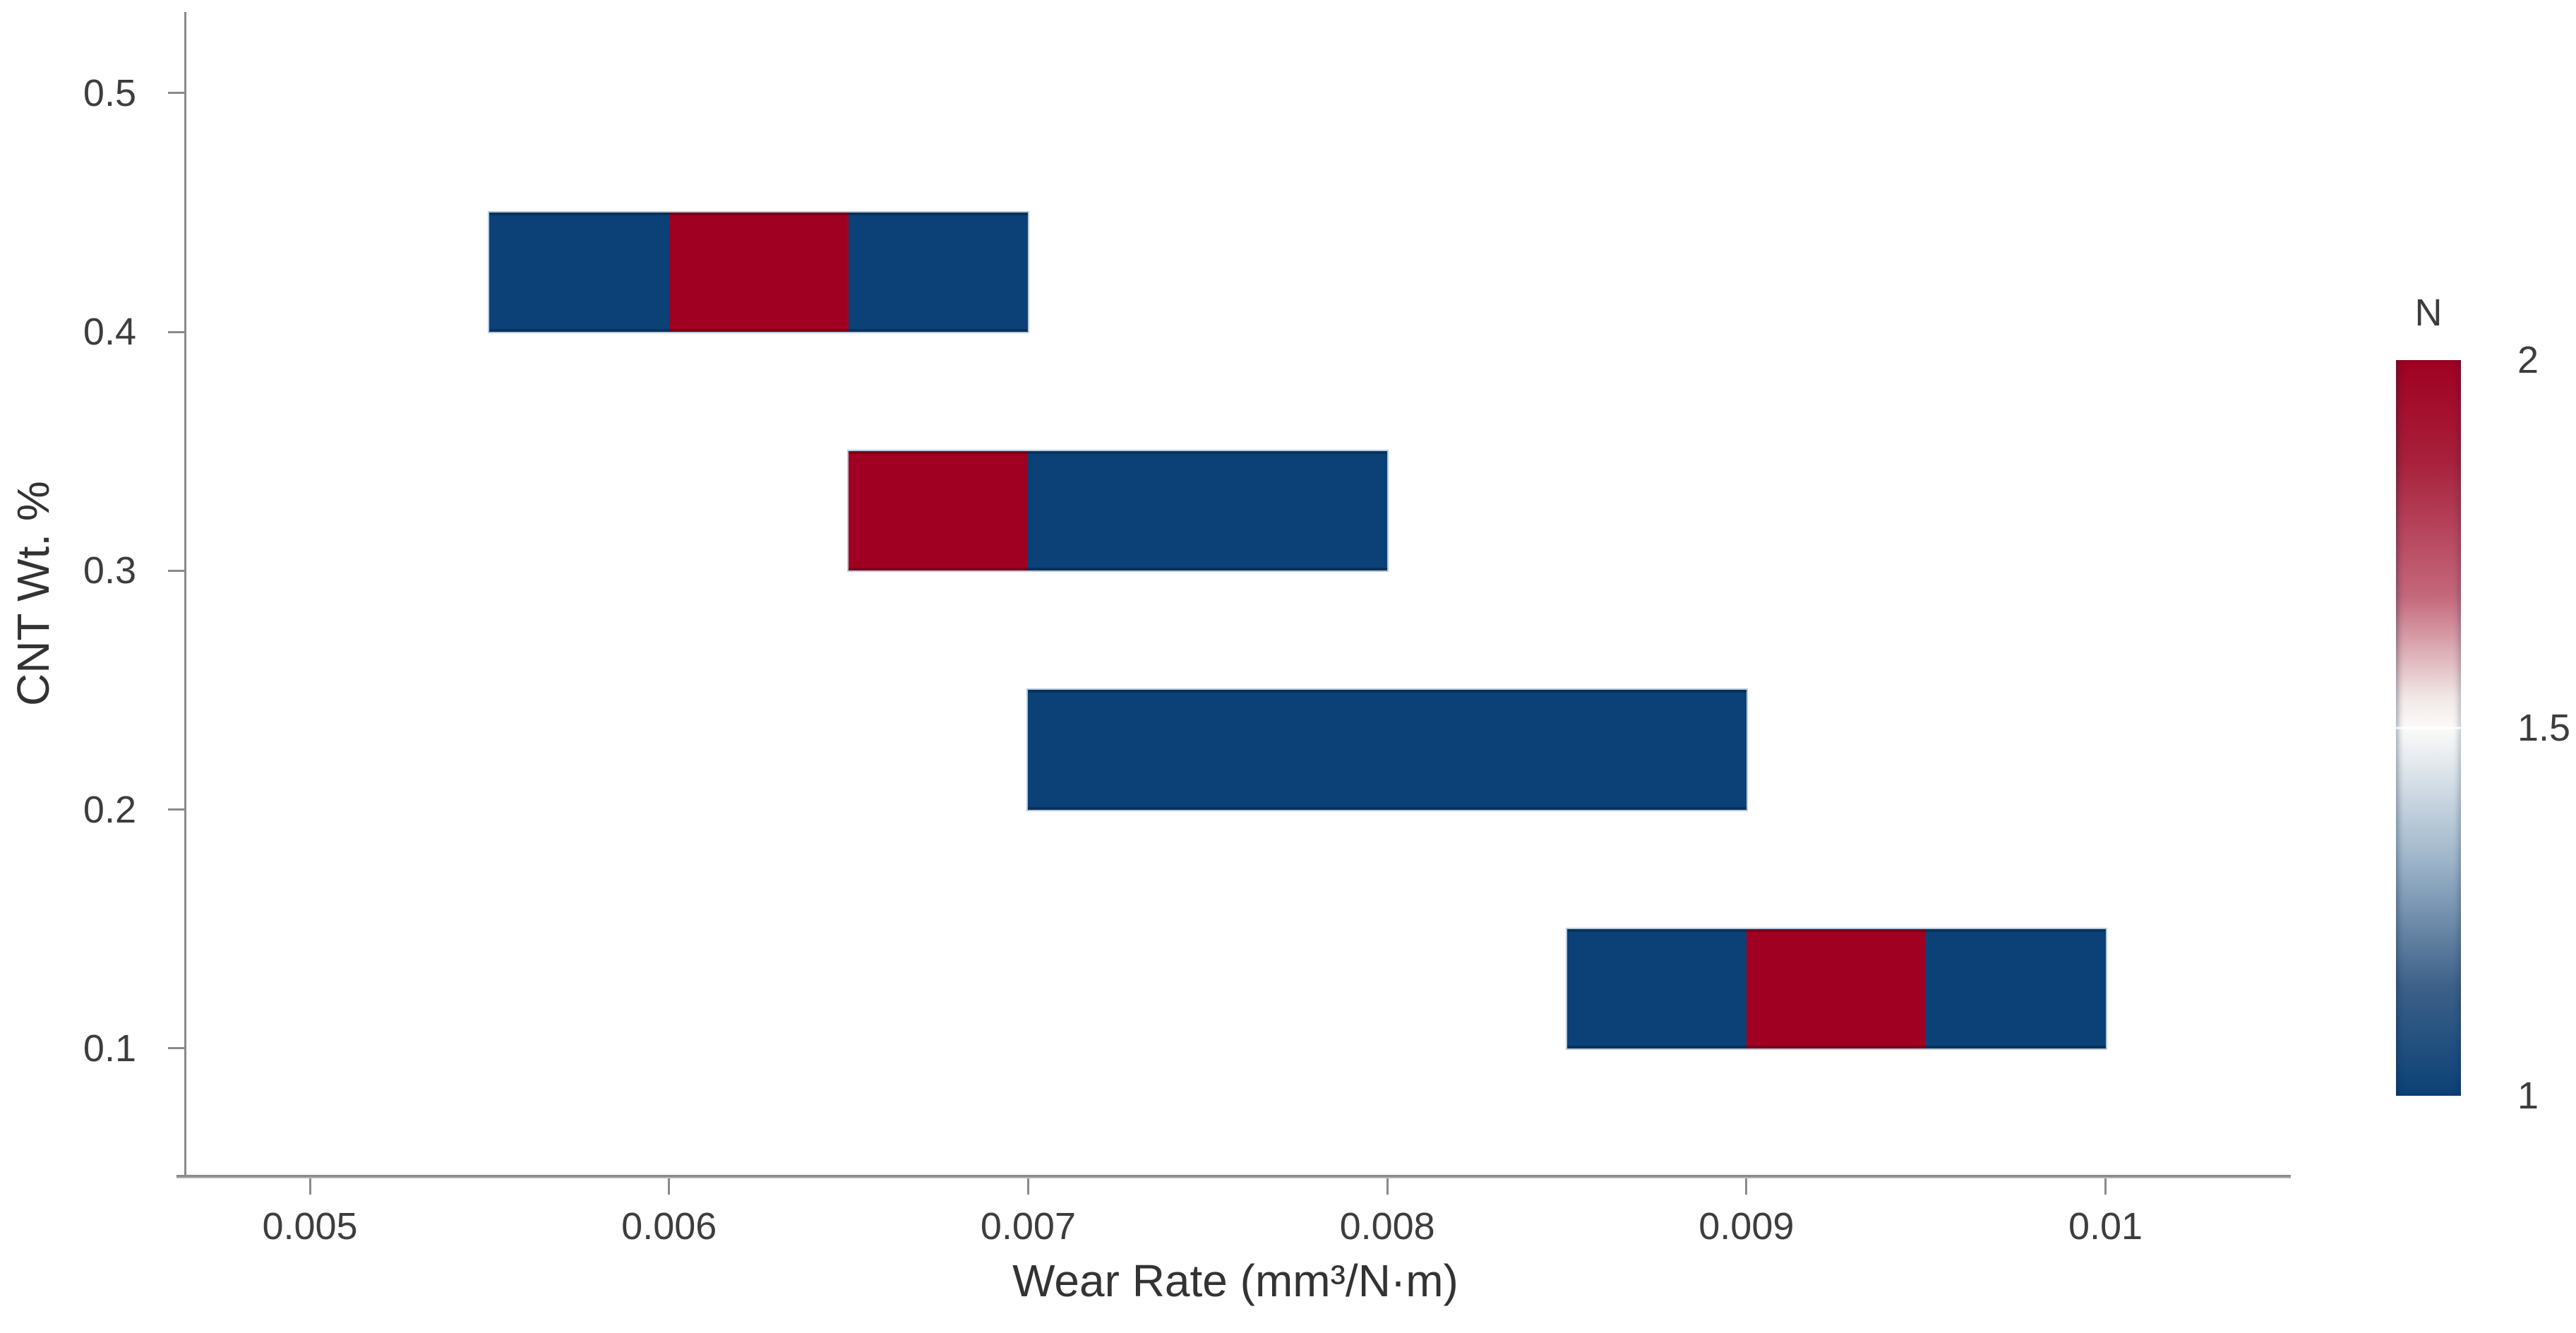  Describe the element at coordinates (2528, 360) in the screenshot. I see `colorbar-tick-label: 2` at that location.